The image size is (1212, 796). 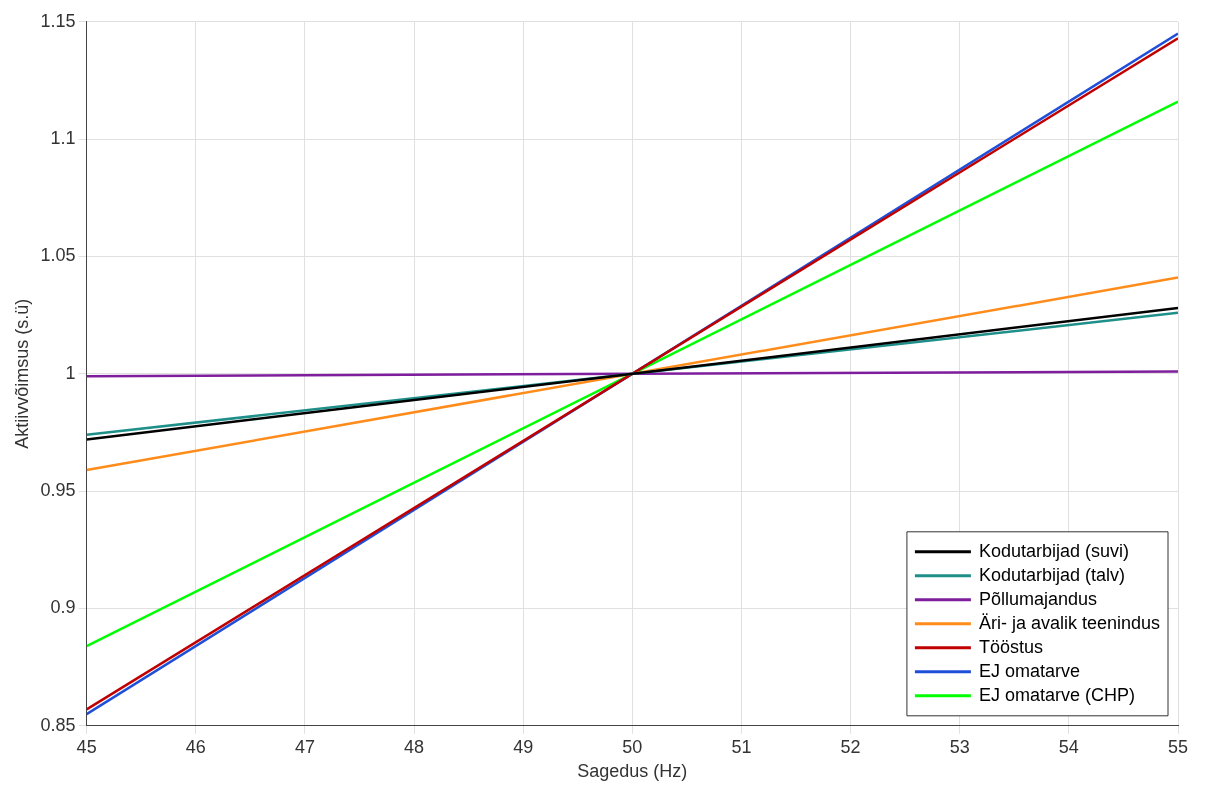 What do you see at coordinates (1178, 746) in the screenshot?
I see `x-tick-label: 55` at bounding box center [1178, 746].